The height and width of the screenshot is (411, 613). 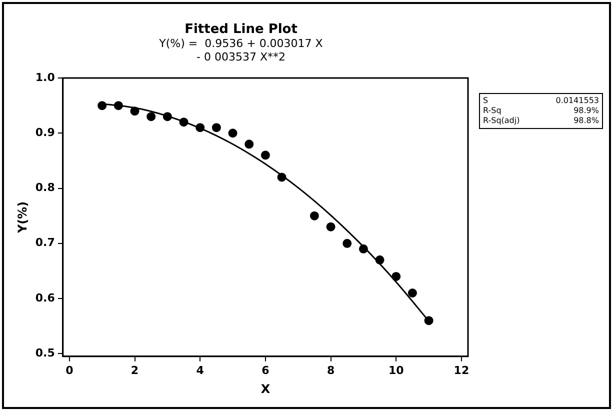 I want to click on x-tick-label: 6, so click(x=266, y=370).